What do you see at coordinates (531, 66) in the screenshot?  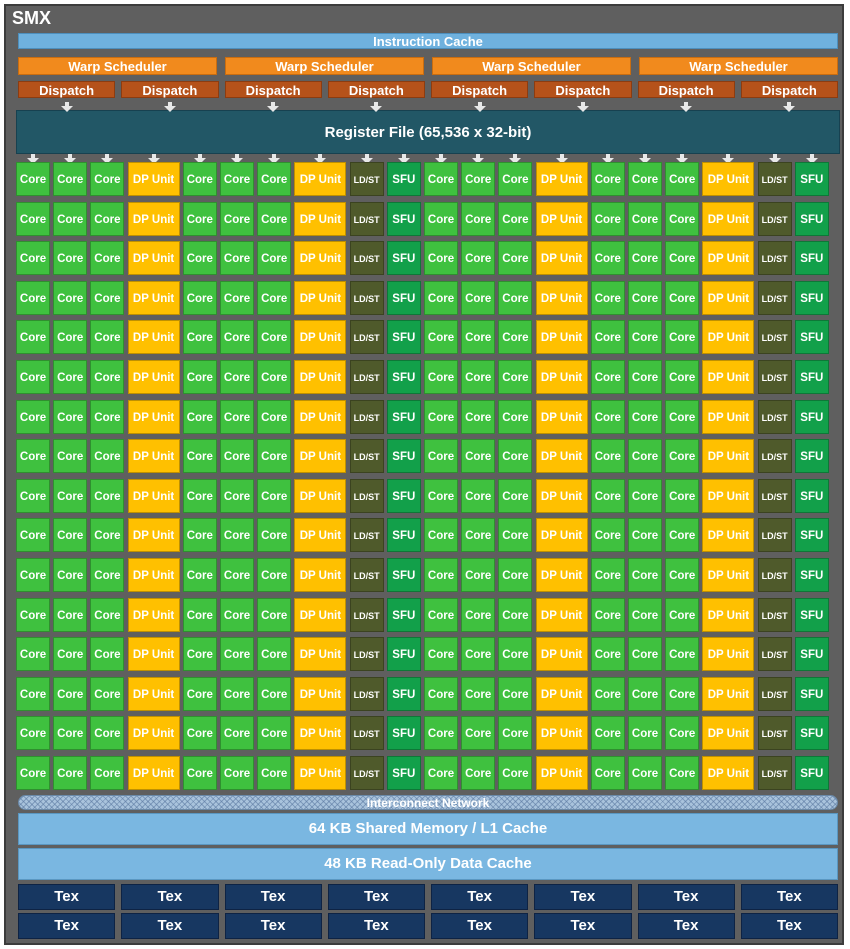 I see `warp-scheduler: Warp Scheduler` at bounding box center [531, 66].